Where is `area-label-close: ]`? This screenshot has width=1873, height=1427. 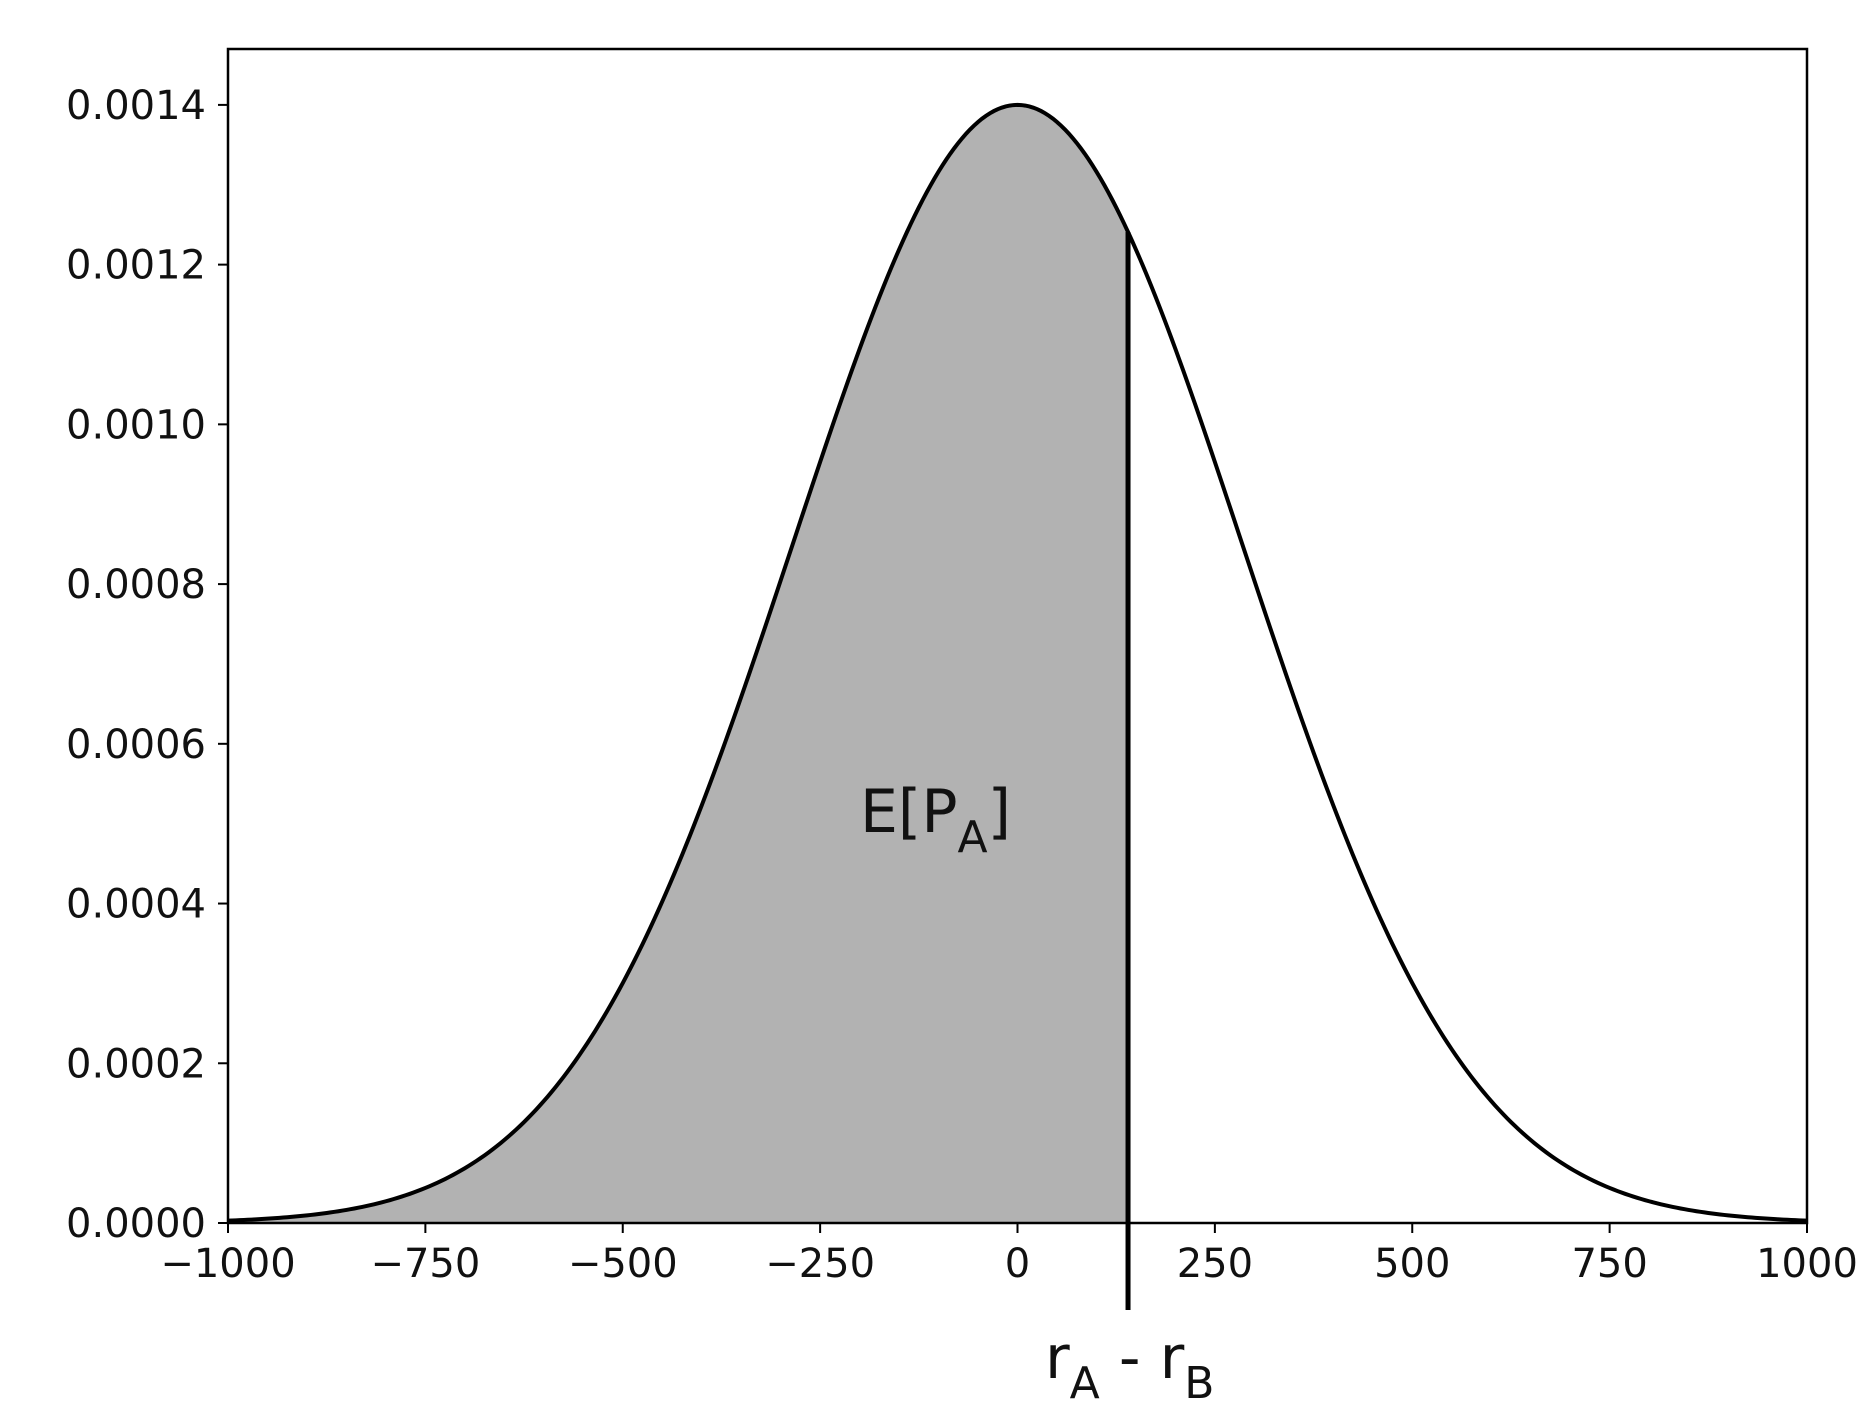 area-label-close: ] is located at coordinates (999, 812).